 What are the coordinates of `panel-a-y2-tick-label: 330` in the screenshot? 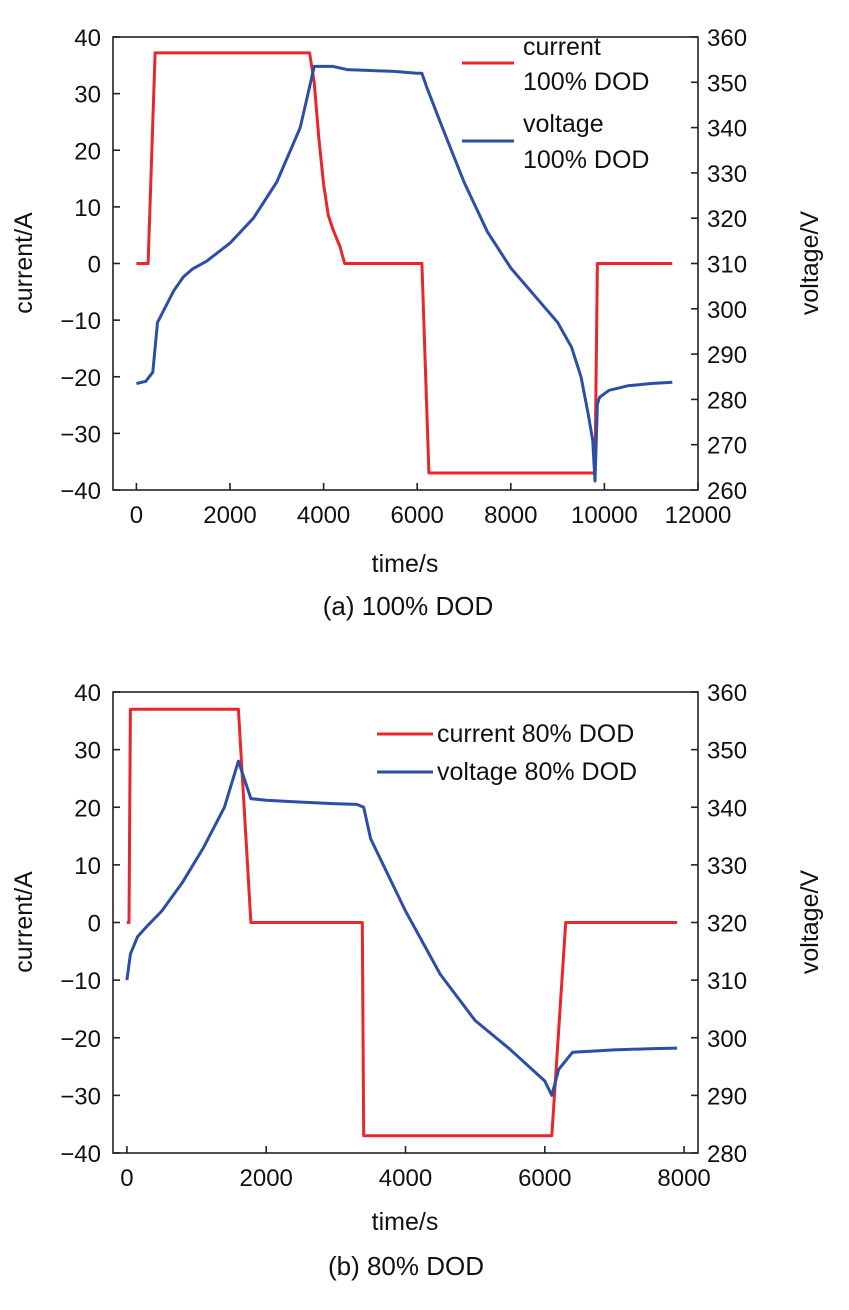 It's located at (727, 174).